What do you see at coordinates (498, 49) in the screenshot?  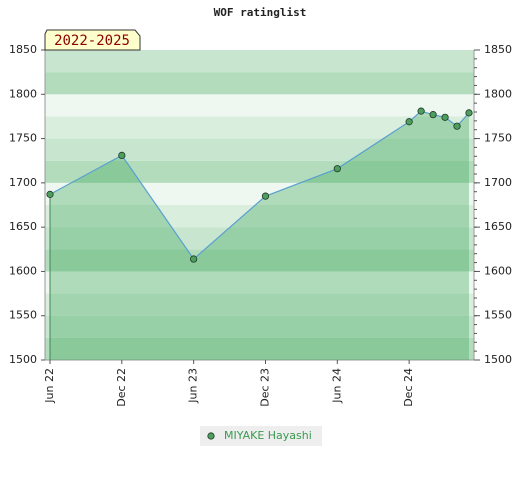 I see `y2-tick-label: 1850` at bounding box center [498, 49].